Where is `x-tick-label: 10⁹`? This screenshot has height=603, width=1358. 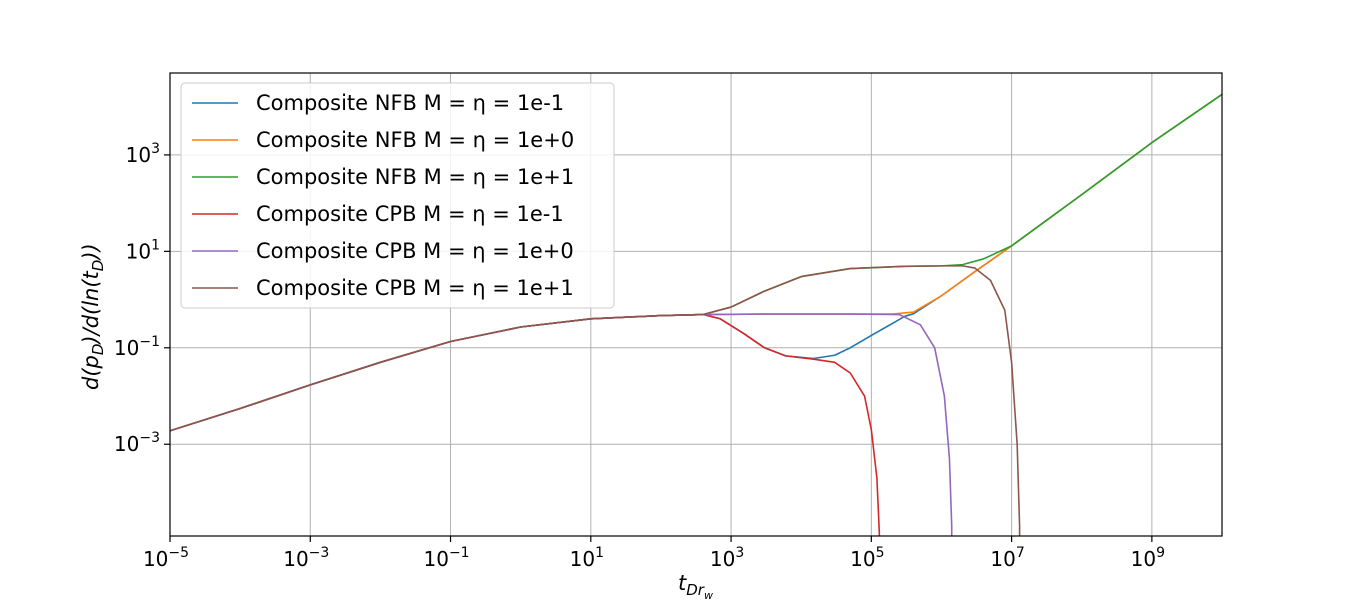 x-tick-label: 10⁹ is located at coordinates (1148, 558).